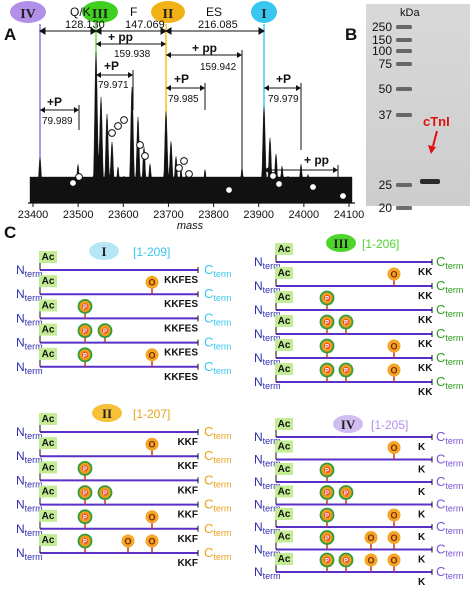  What do you see at coordinates (123, 503) in the screenshot?
I see `schematic-row: Nterm Cterm KKF Ac P P` at bounding box center [123, 503].